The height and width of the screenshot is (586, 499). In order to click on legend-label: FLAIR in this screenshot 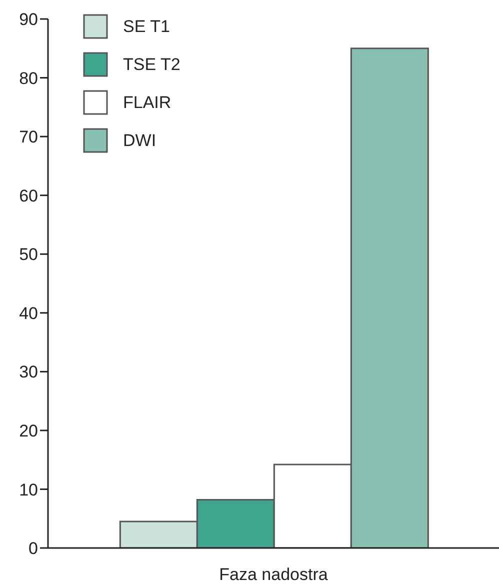, I will do `click(147, 103)`.